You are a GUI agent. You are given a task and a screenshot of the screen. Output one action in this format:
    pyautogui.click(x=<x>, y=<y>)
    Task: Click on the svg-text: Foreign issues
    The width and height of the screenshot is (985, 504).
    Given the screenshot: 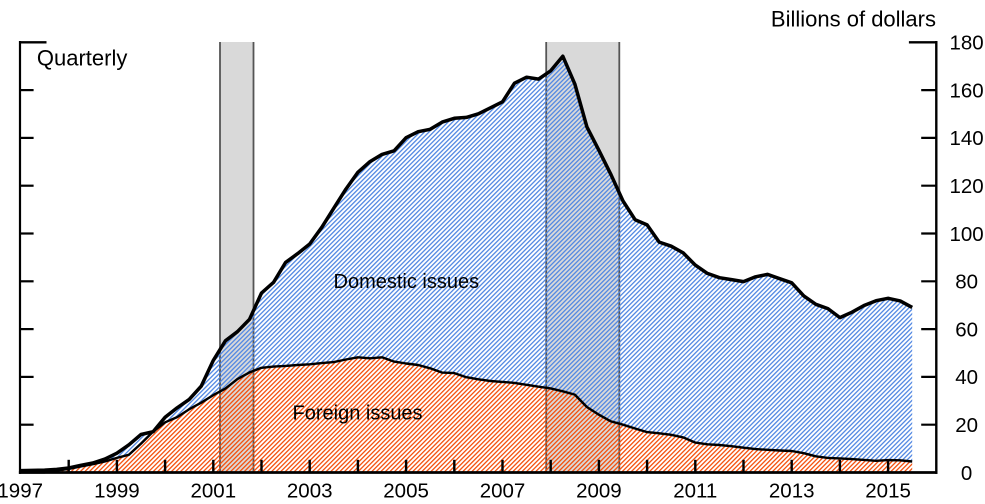 What is the action you would take?
    pyautogui.click(x=358, y=413)
    